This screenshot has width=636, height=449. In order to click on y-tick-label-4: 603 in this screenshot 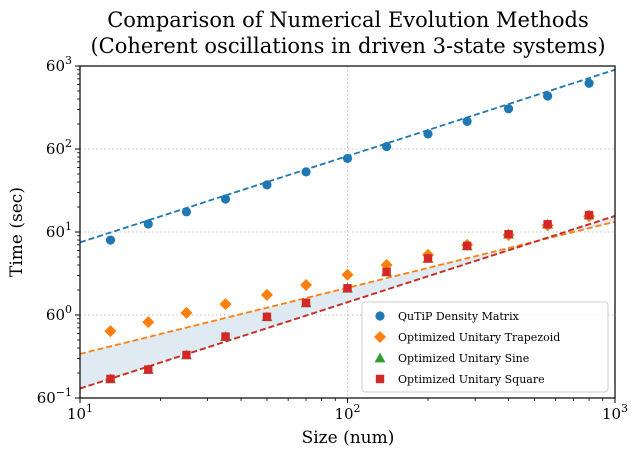, I will do `click(59, 64)`.